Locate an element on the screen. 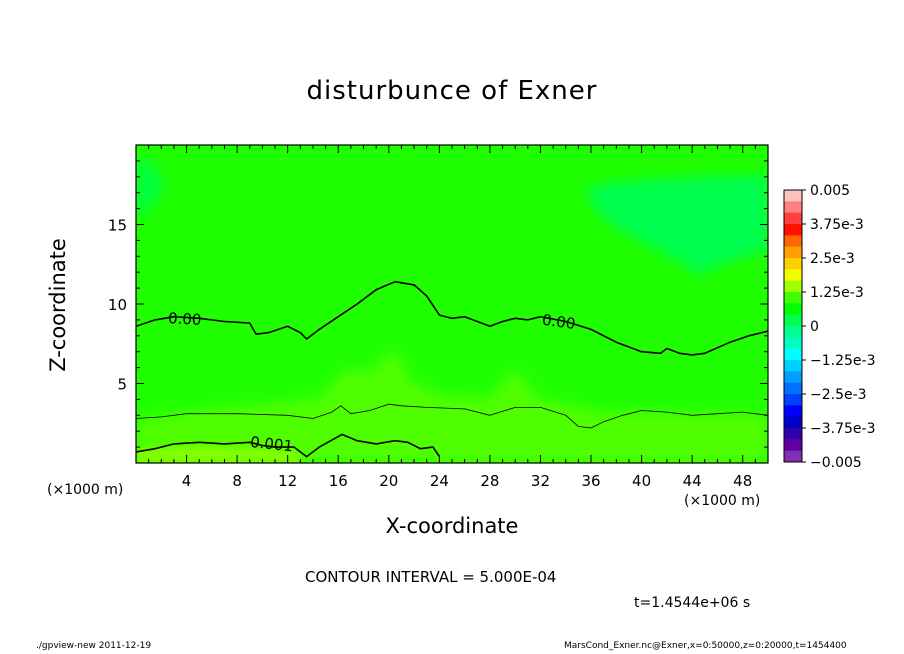  y-tick-label: 15 is located at coordinates (117, 226).